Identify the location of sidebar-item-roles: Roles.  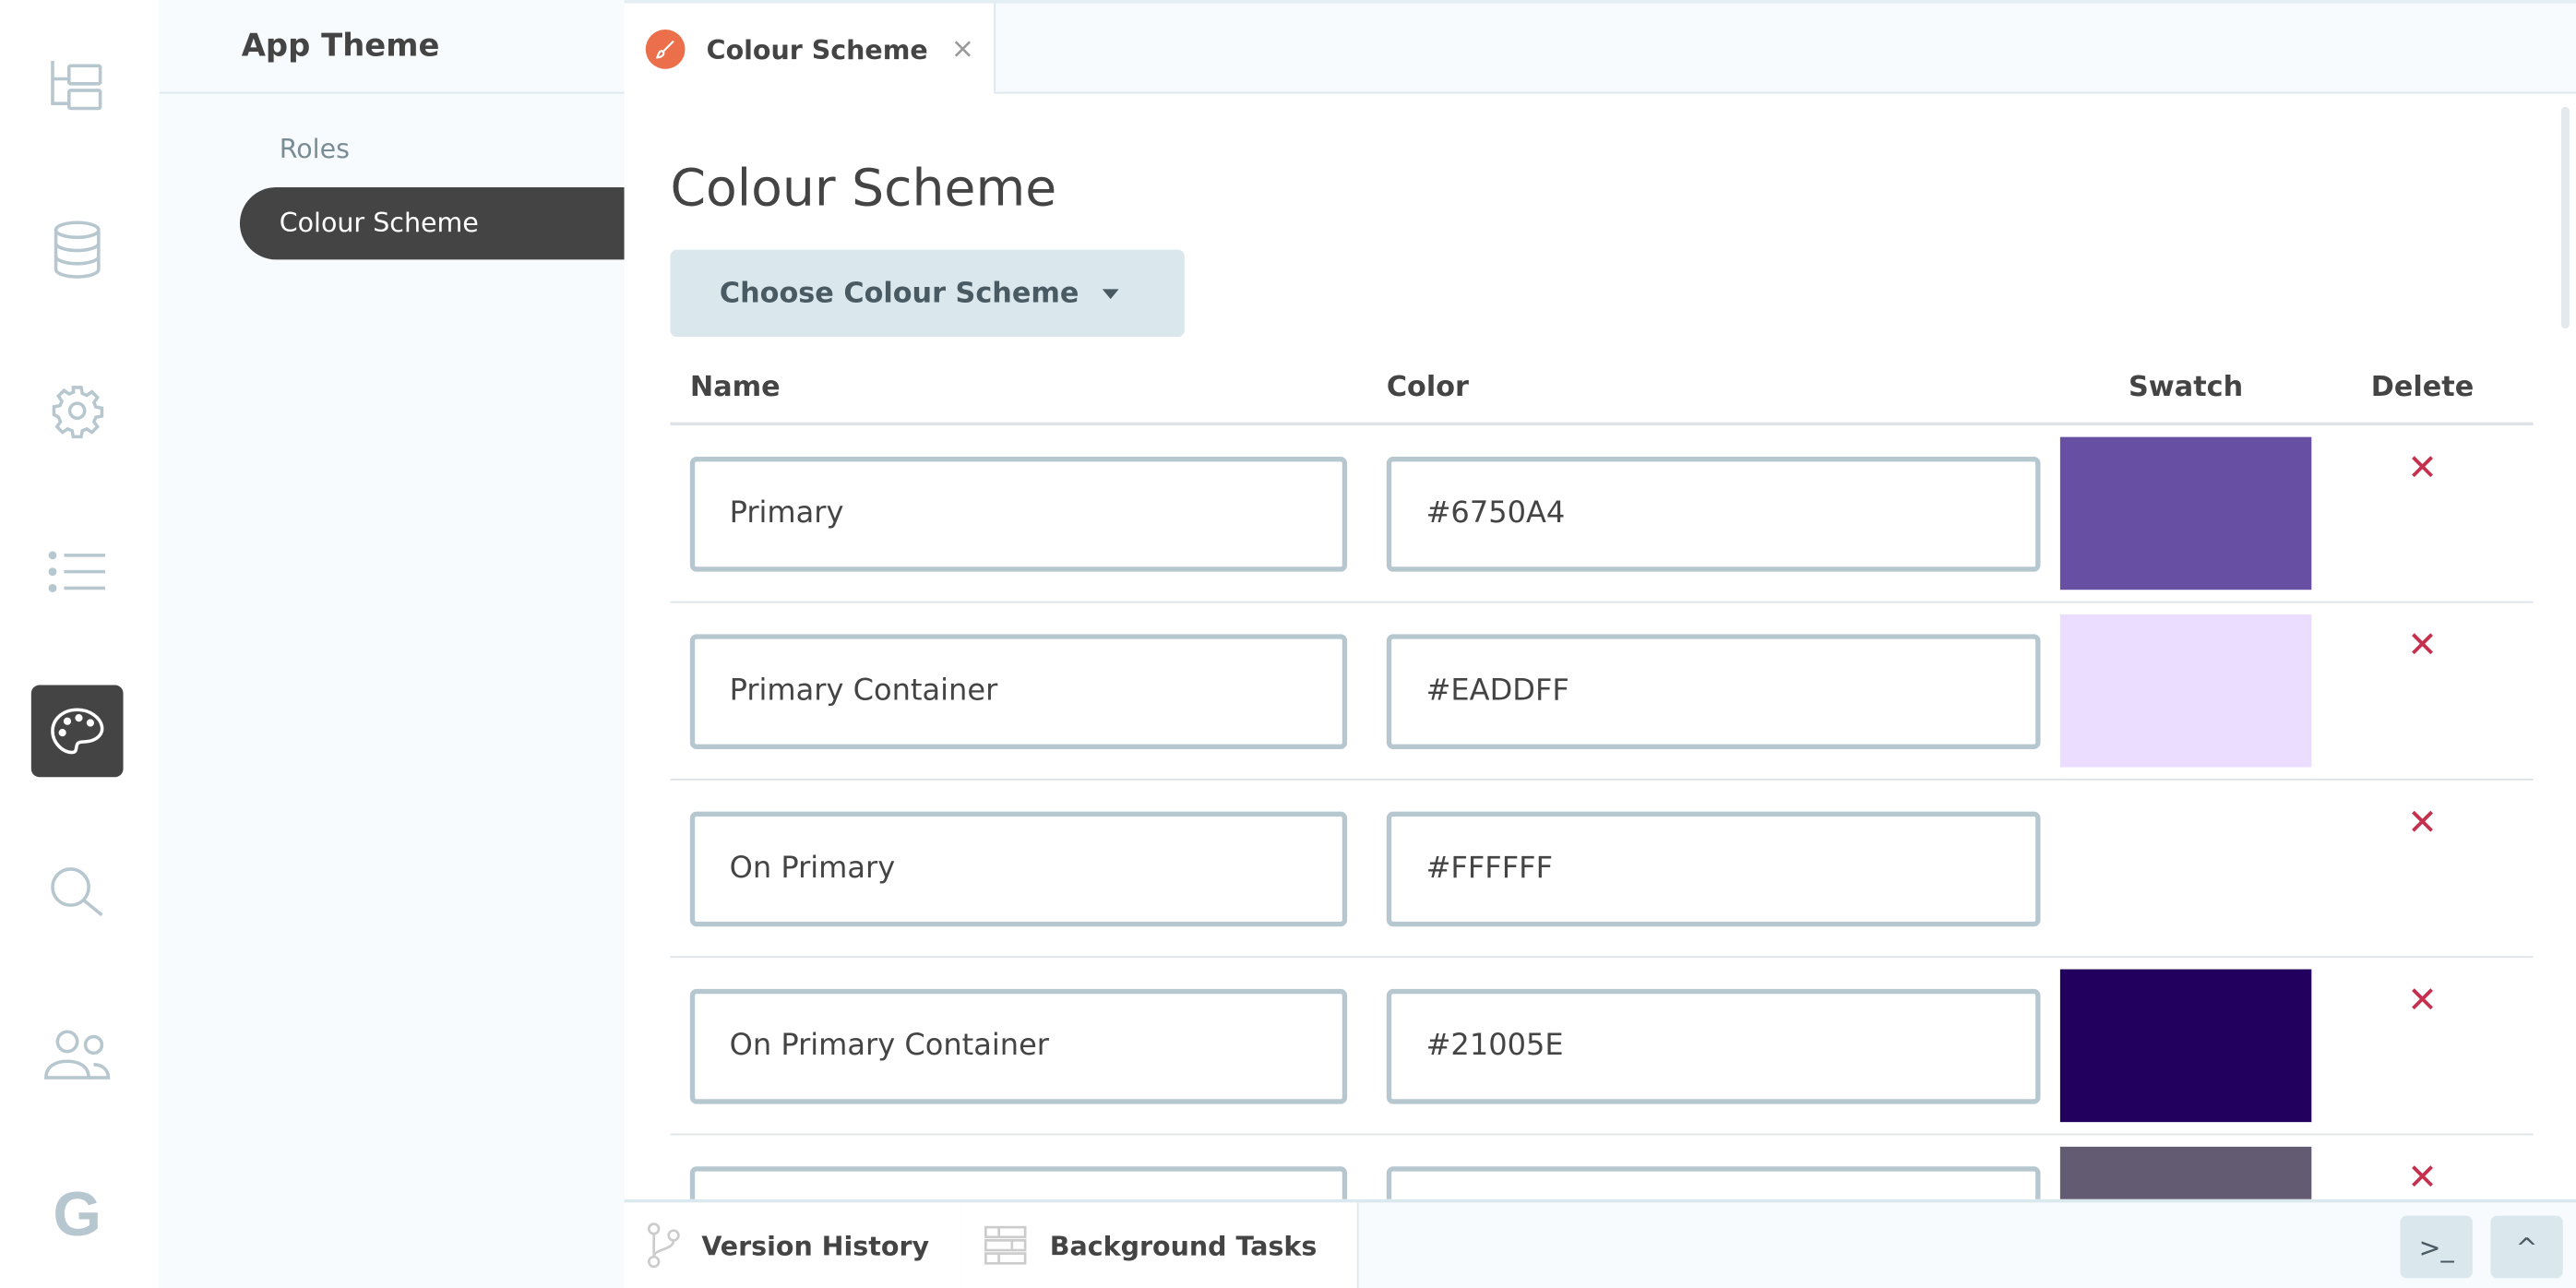
(314, 149).